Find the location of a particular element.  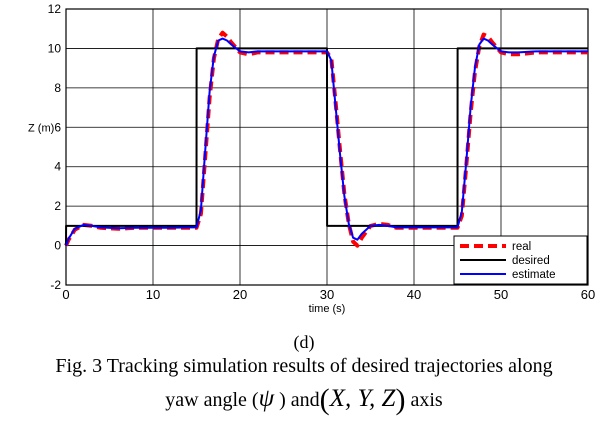

x-tick-label: 40 is located at coordinates (414, 294).